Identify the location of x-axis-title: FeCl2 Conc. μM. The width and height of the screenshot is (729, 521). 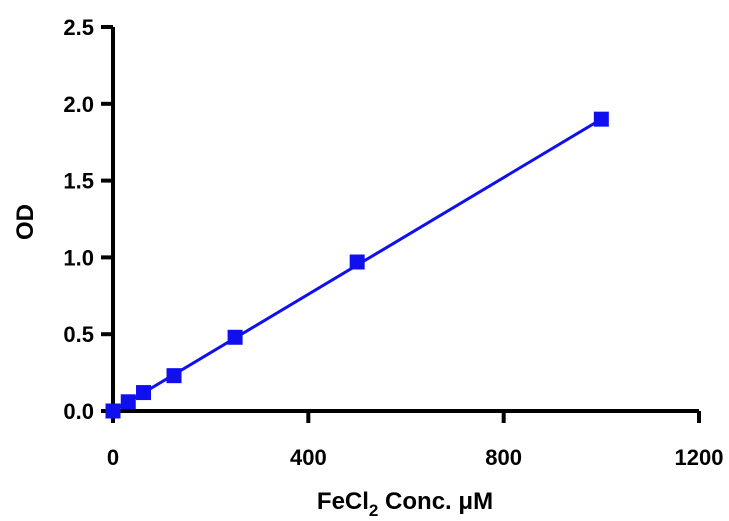
(405, 504).